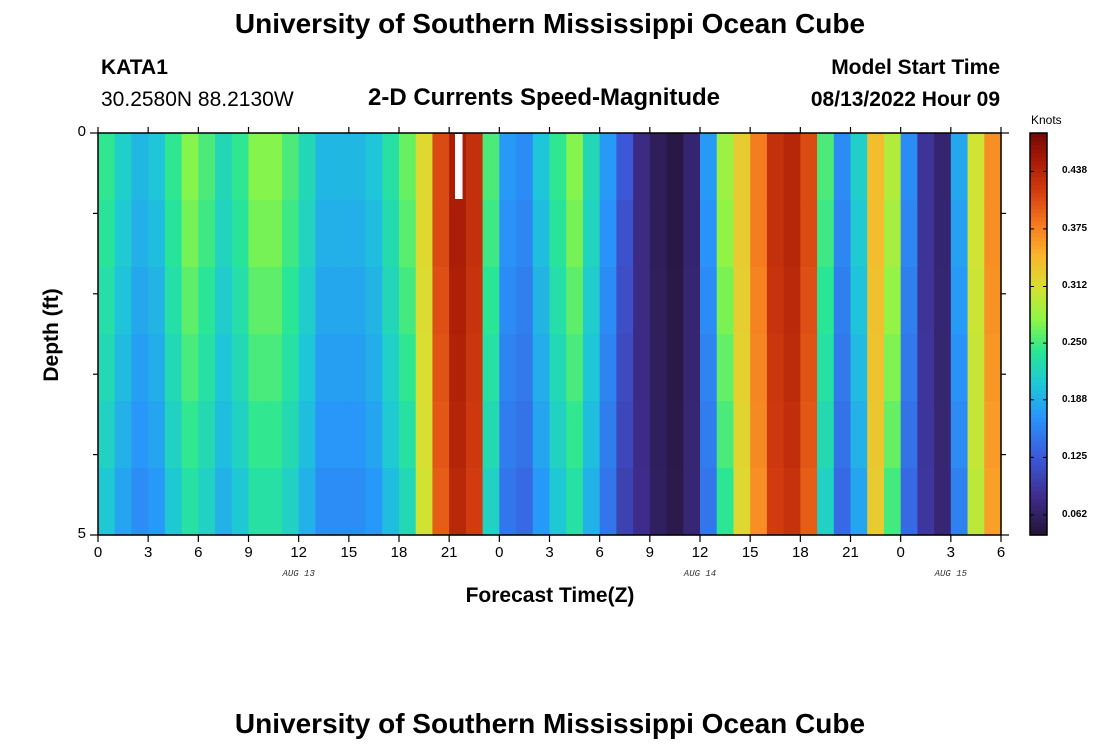 This screenshot has width=1100, height=750. Describe the element at coordinates (134, 67) in the screenshot. I see `station-id: KATA1` at that location.